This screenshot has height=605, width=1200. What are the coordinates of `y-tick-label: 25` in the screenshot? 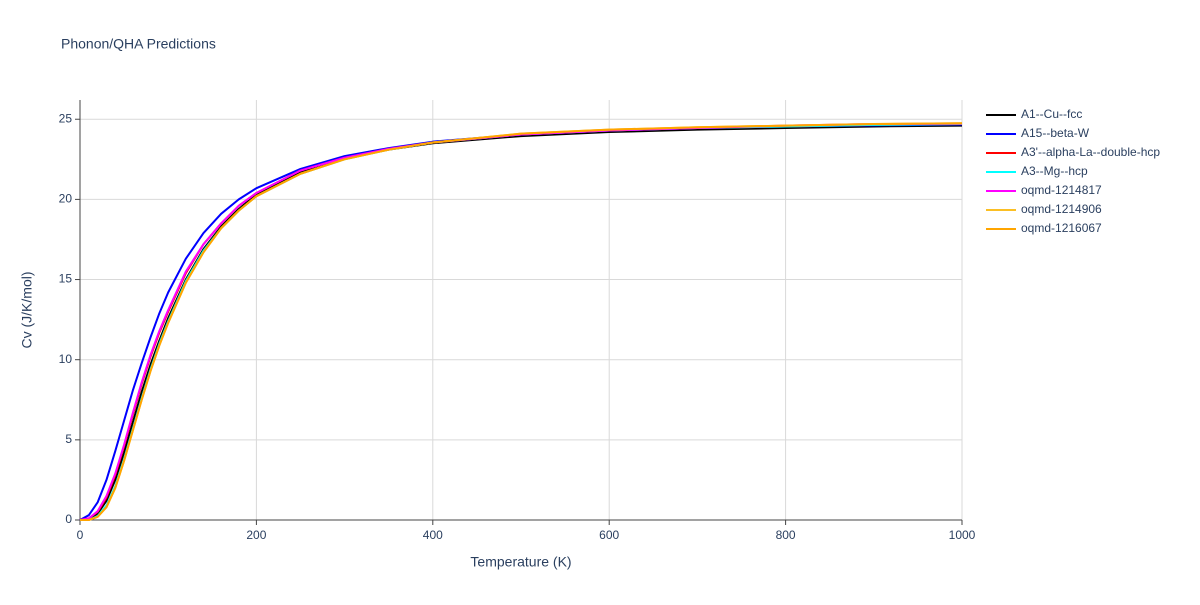 It's located at (66, 118).